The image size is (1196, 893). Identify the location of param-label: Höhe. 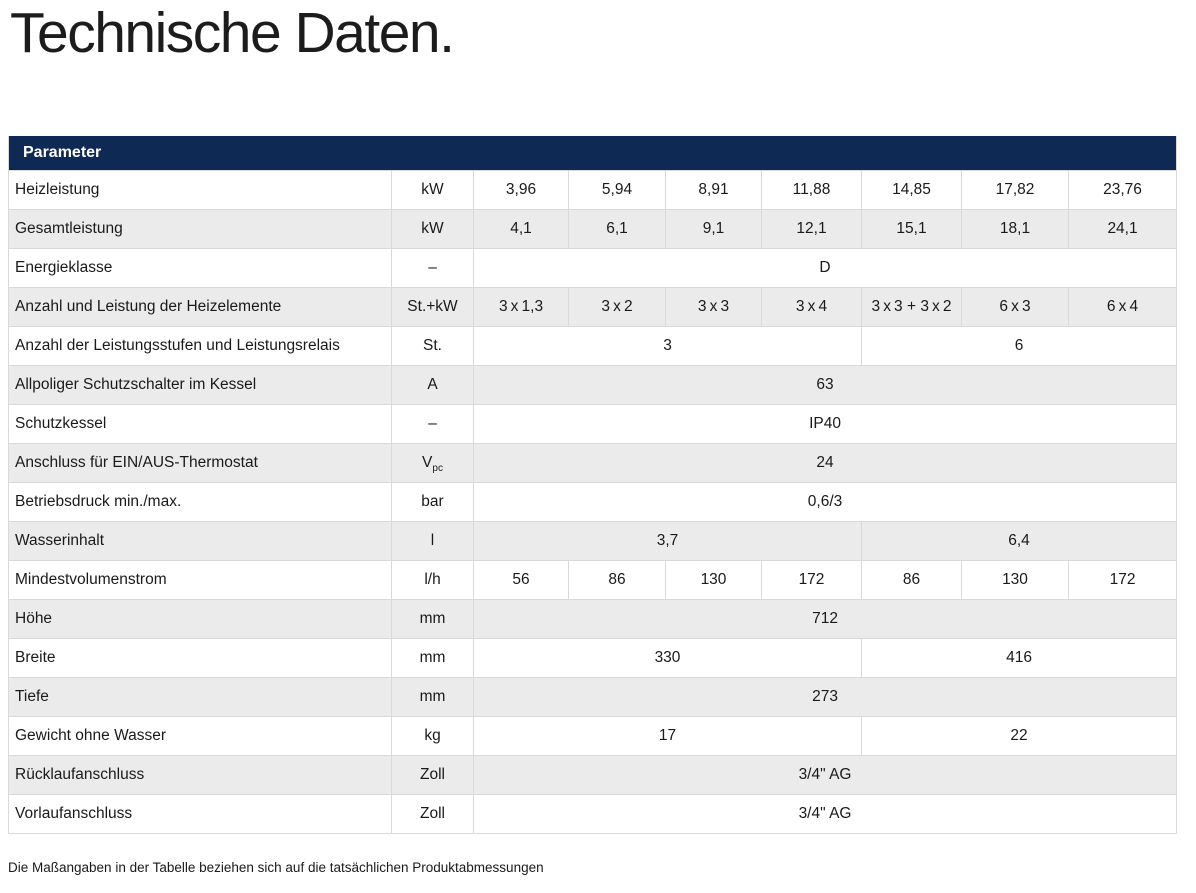
(200, 619).